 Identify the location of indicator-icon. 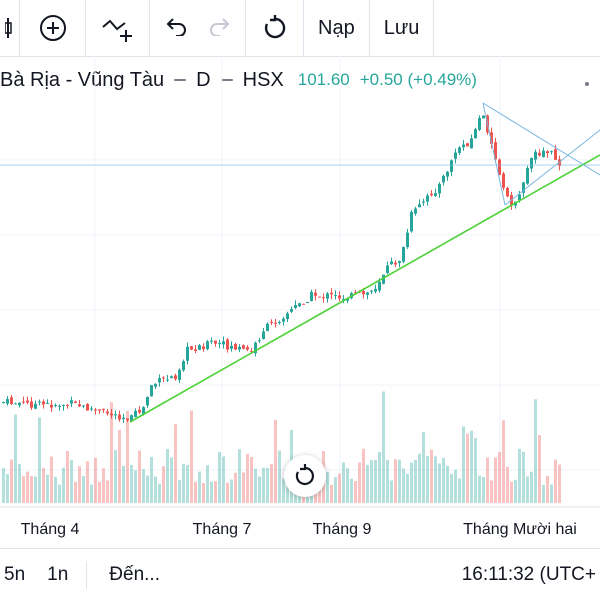
(10, 28).